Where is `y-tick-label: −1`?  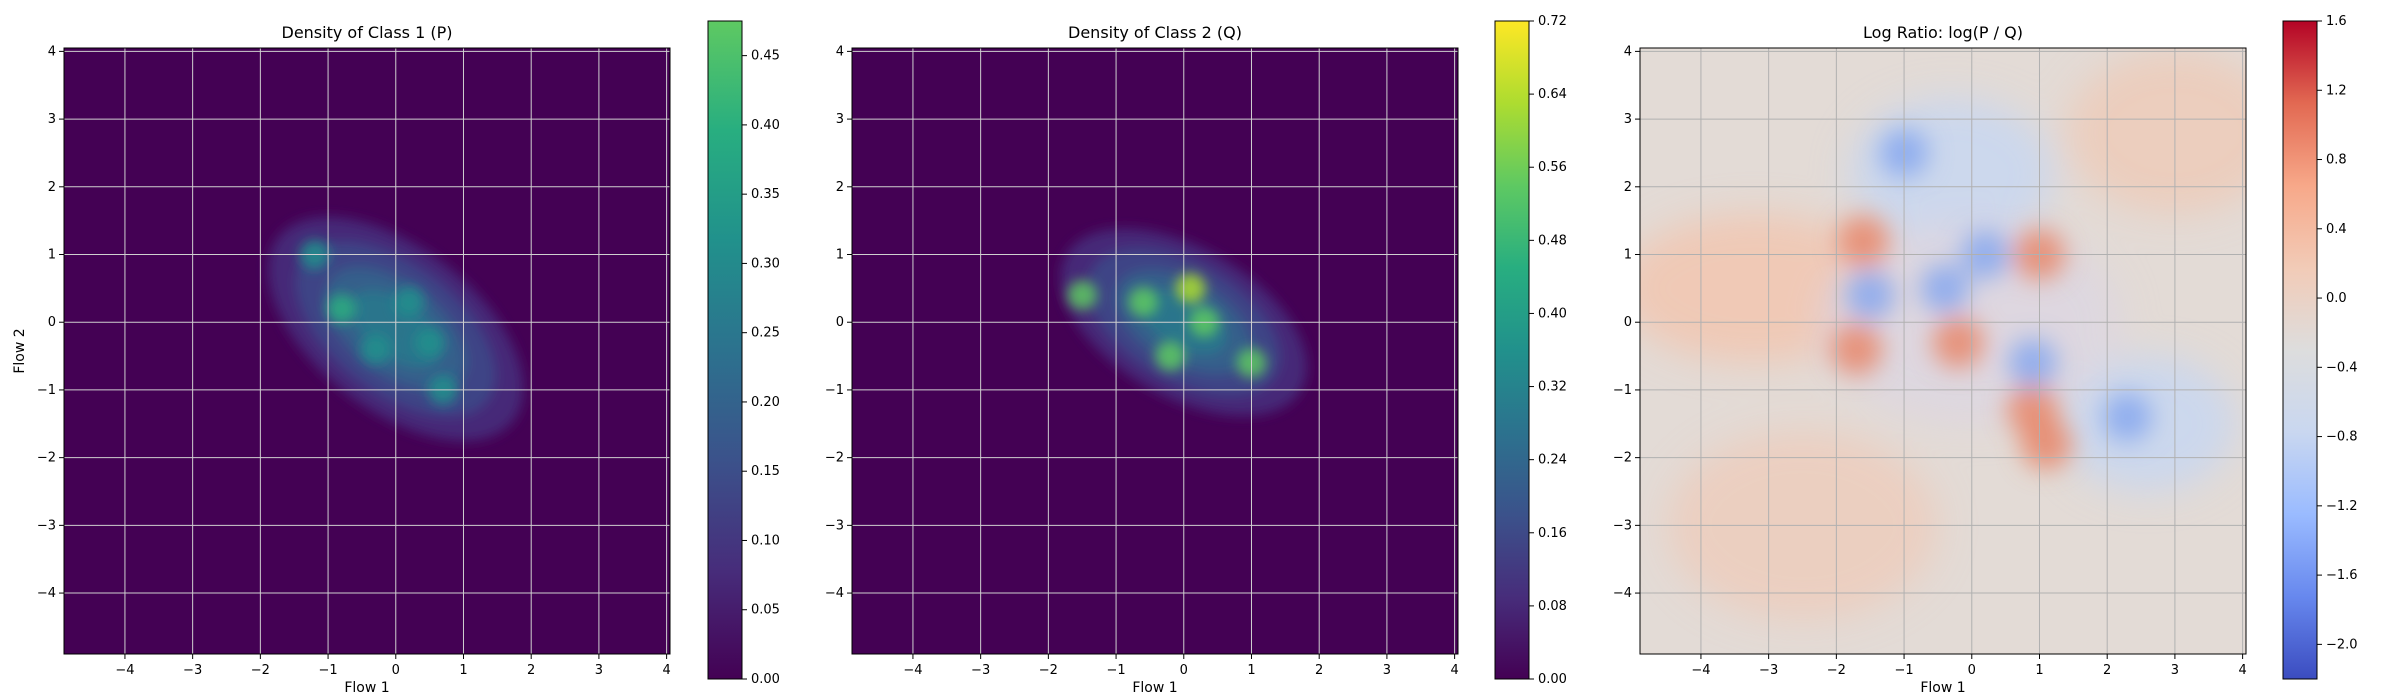
y-tick-label: −1 is located at coordinates (46, 390).